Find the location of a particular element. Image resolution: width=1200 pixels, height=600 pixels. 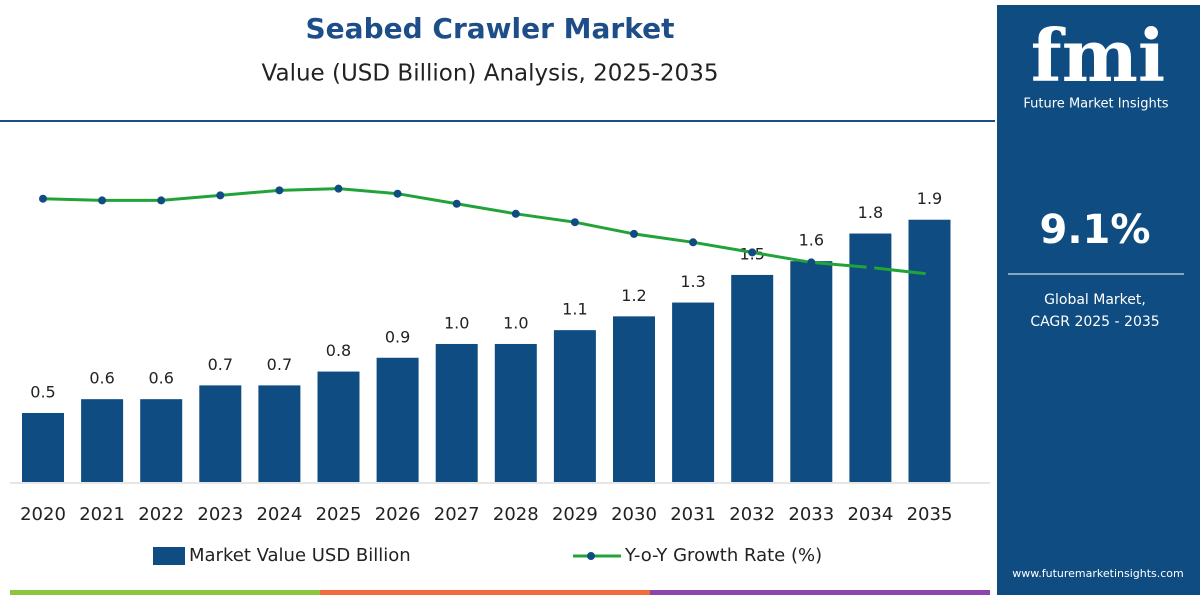

x-tick-label: 2025 is located at coordinates (339, 514).